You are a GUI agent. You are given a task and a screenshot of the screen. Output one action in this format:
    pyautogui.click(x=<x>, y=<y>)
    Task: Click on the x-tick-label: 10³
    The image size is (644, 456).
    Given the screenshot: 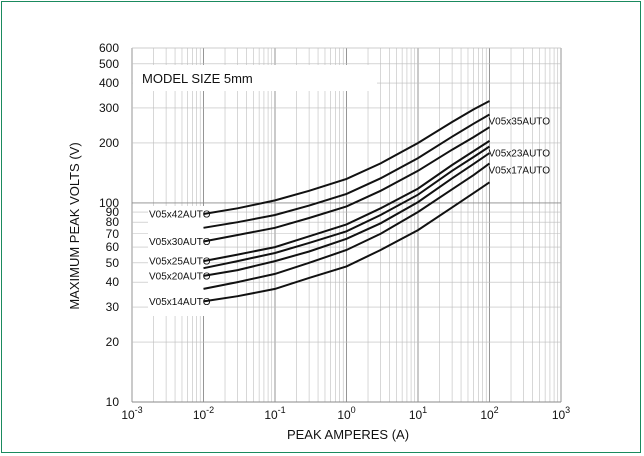 What is the action you would take?
    pyautogui.click(x=561, y=413)
    